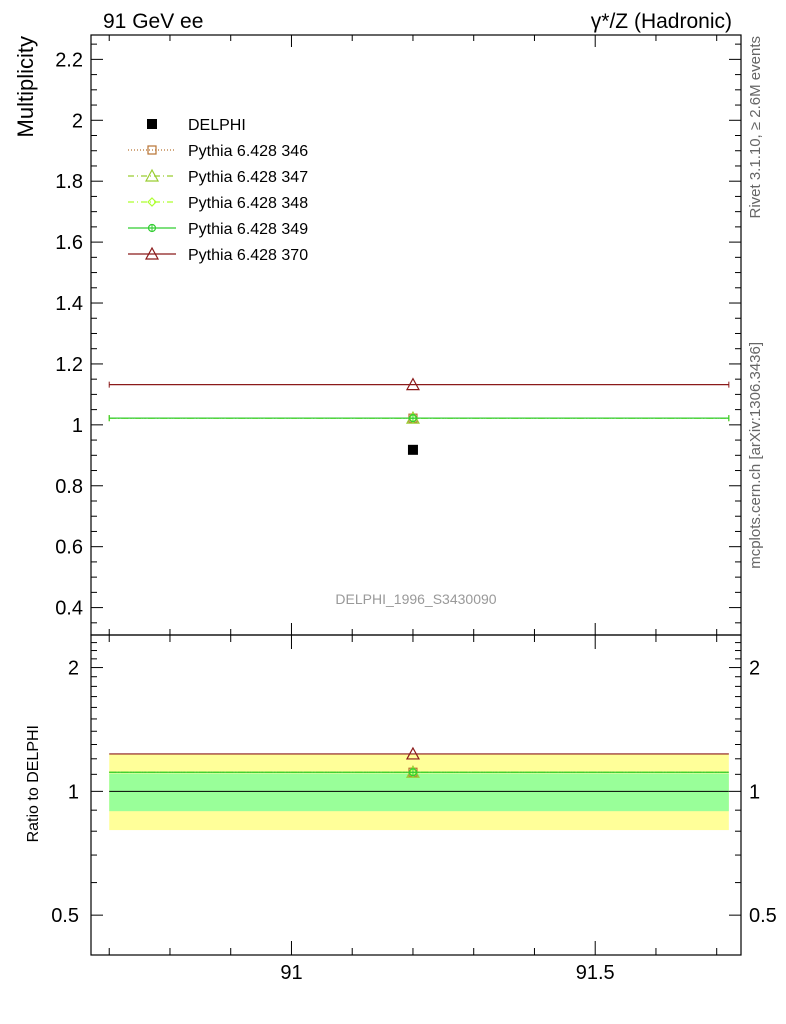 The image size is (786, 1024). Describe the element at coordinates (217, 125) in the screenshot. I see `legend-label: DELPHI` at that location.